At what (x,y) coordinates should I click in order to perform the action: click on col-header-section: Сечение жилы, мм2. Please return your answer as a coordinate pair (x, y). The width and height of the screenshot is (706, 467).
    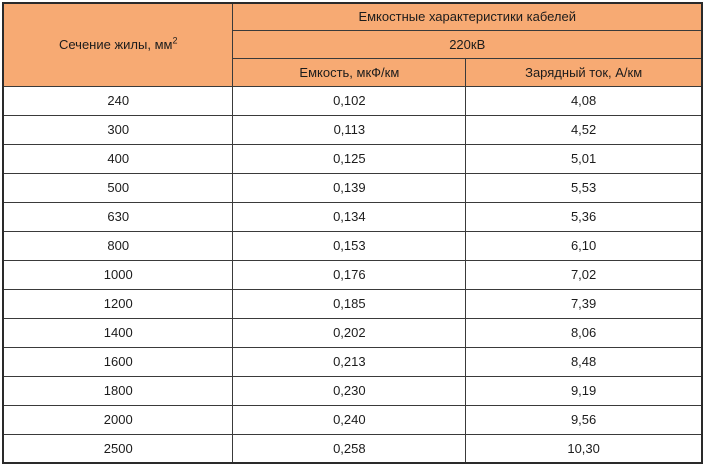
    Looking at the image, I should click on (118, 44).